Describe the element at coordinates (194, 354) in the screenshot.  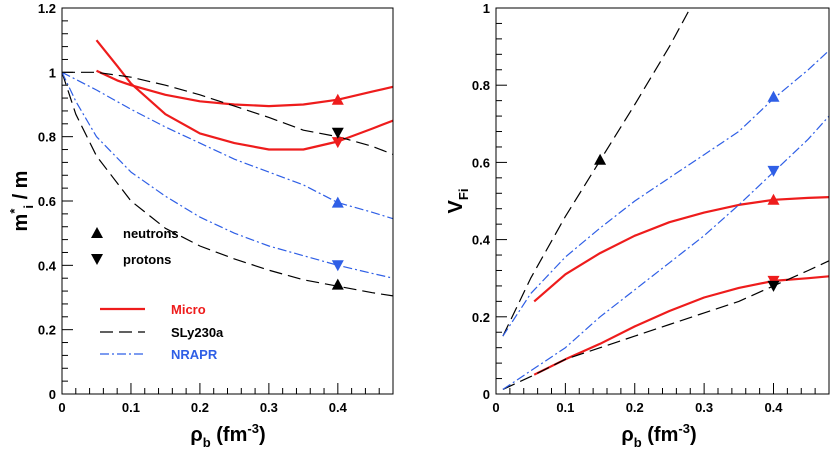
I see `legend-nrapr-label: NRAPR` at that location.